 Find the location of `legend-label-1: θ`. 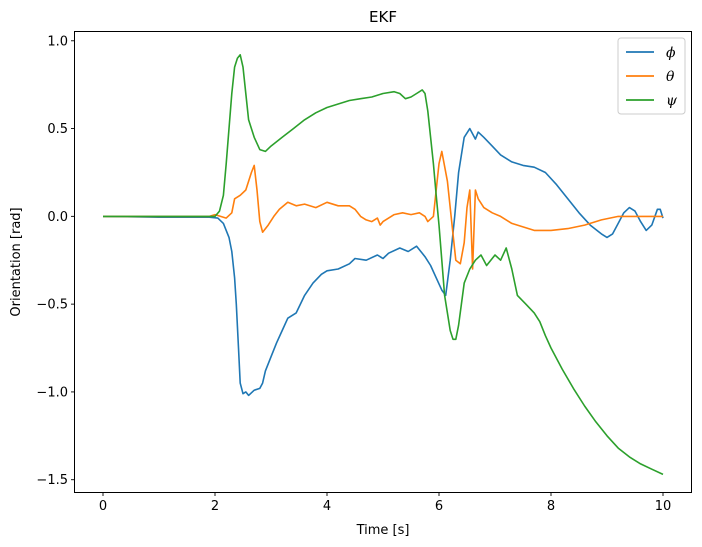

legend-label-1: θ is located at coordinates (670, 77).